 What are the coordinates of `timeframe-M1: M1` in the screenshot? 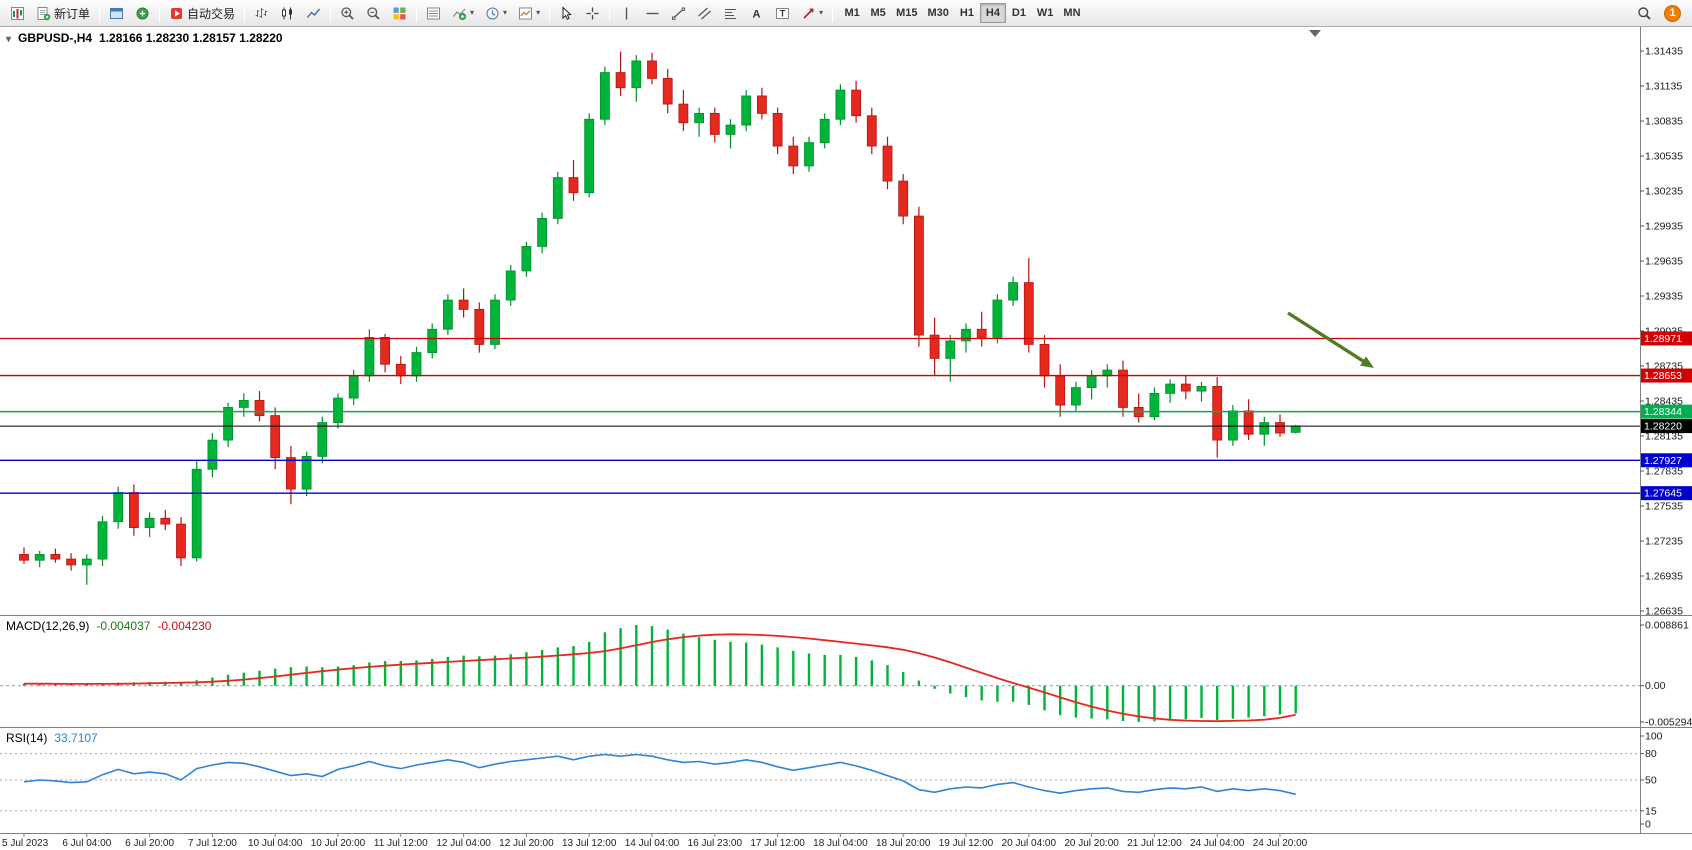 It's located at (852, 13).